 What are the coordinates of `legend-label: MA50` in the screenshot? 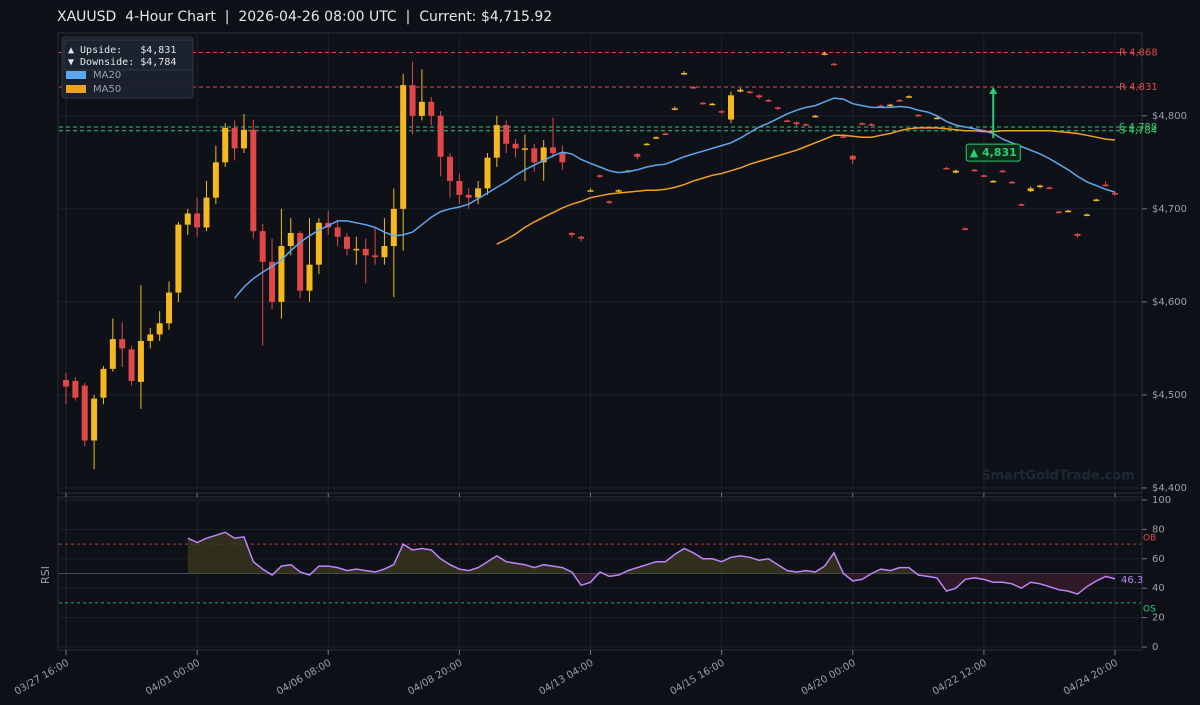 It's located at (107, 89).